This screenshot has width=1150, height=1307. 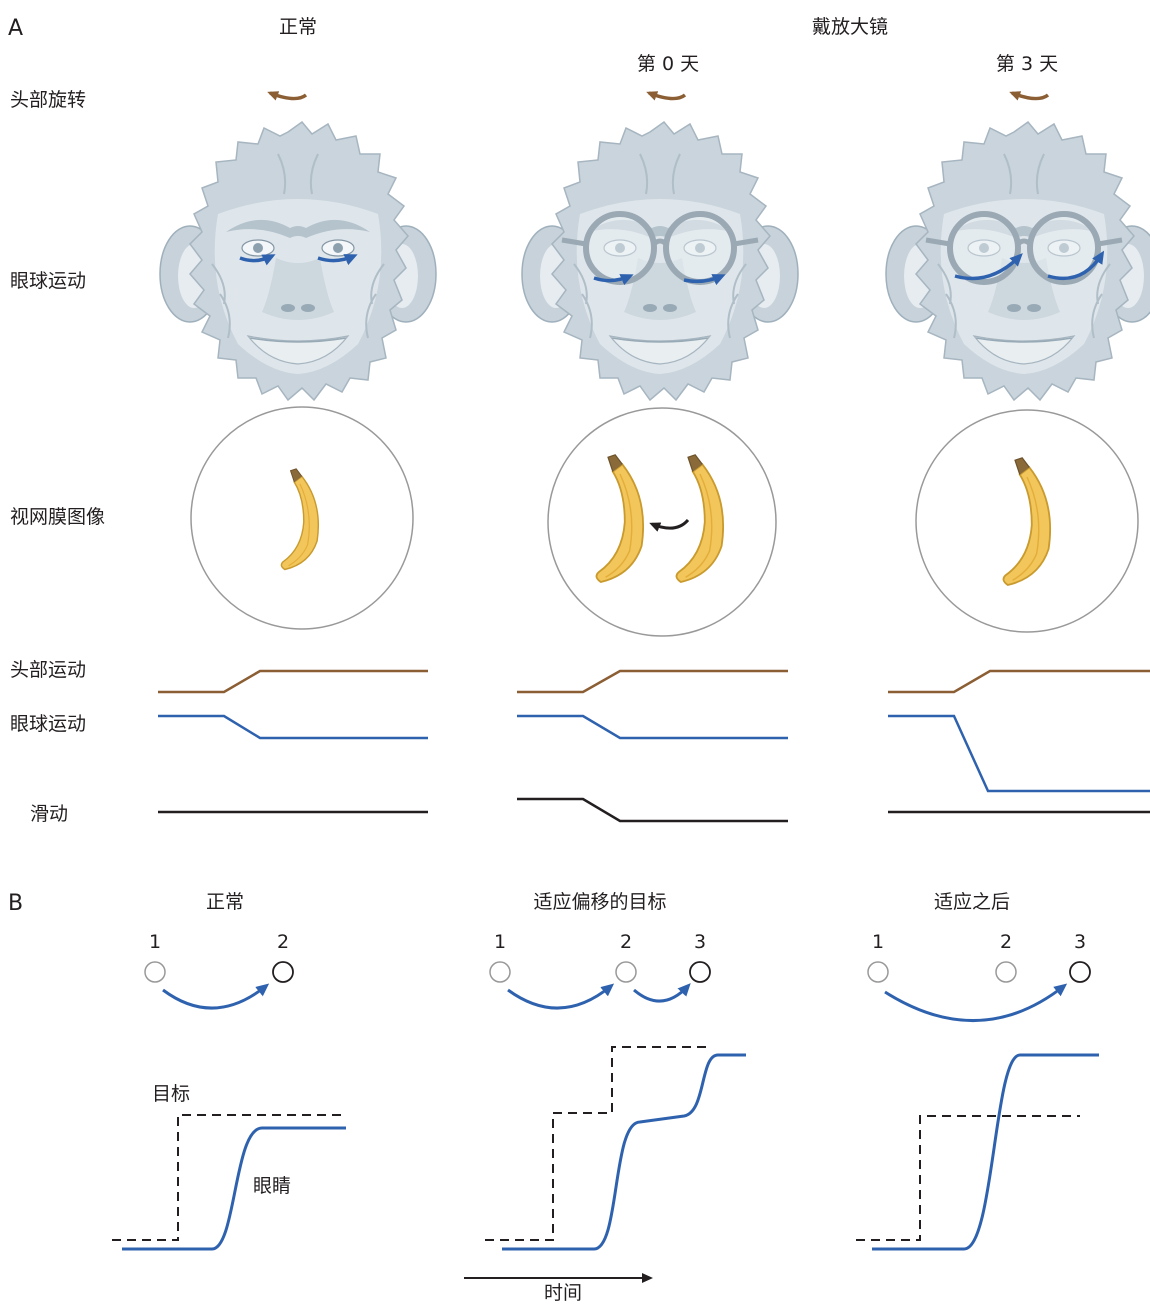 I want to click on position-label-shift-1: 1, so click(x=500, y=942).